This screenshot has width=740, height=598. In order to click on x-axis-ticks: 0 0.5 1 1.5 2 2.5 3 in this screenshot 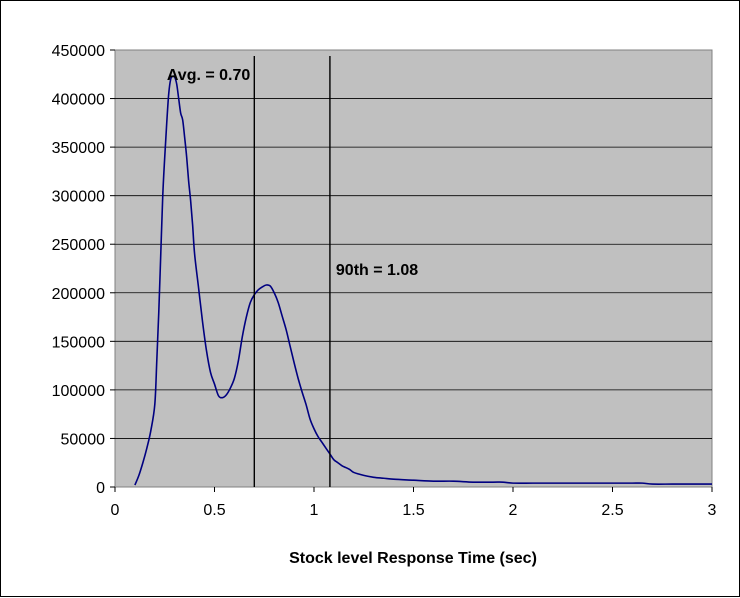, I will do `click(414, 503)`.